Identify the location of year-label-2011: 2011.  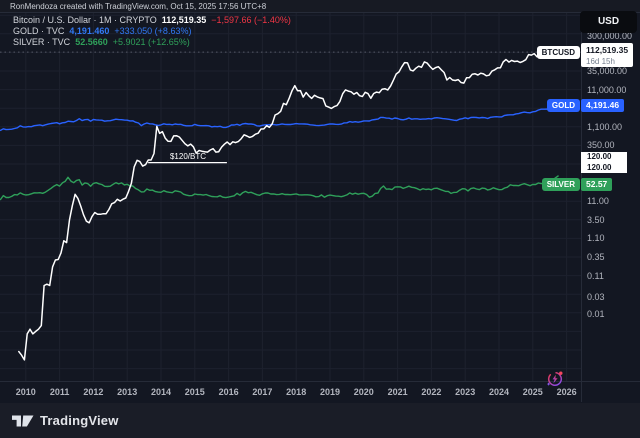
(59, 392).